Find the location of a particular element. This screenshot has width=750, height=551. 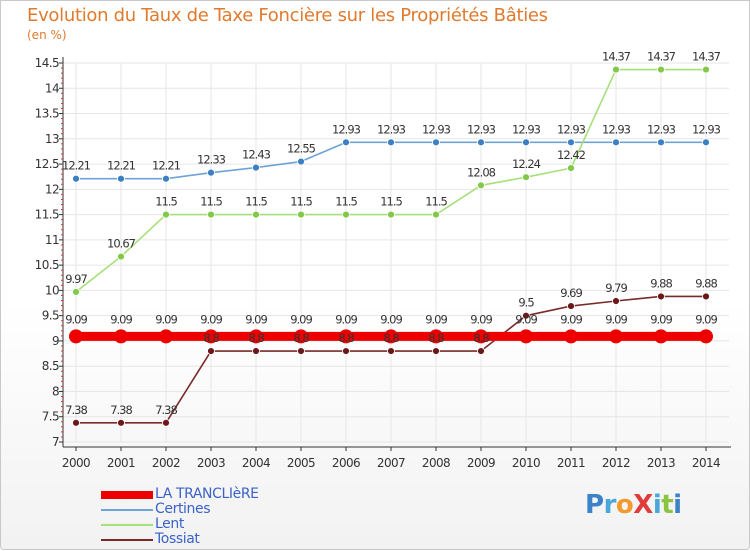

data-label: 12.33 is located at coordinates (211, 160).